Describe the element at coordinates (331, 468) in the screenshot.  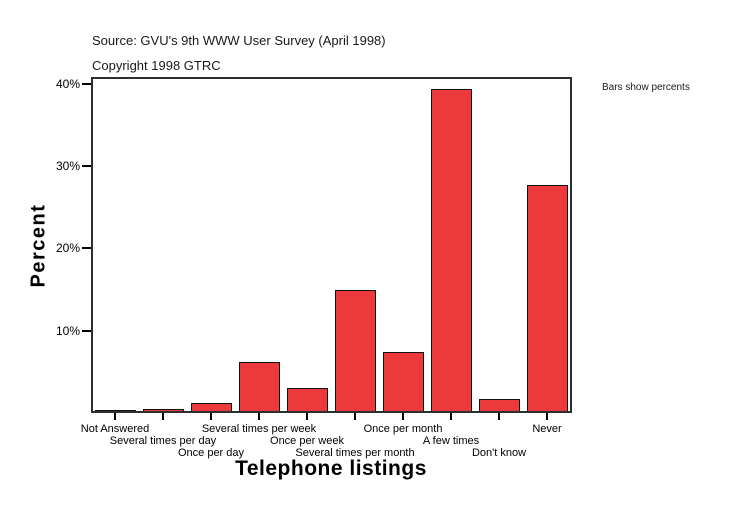
I see `x-axis-title: Telephone listings` at that location.